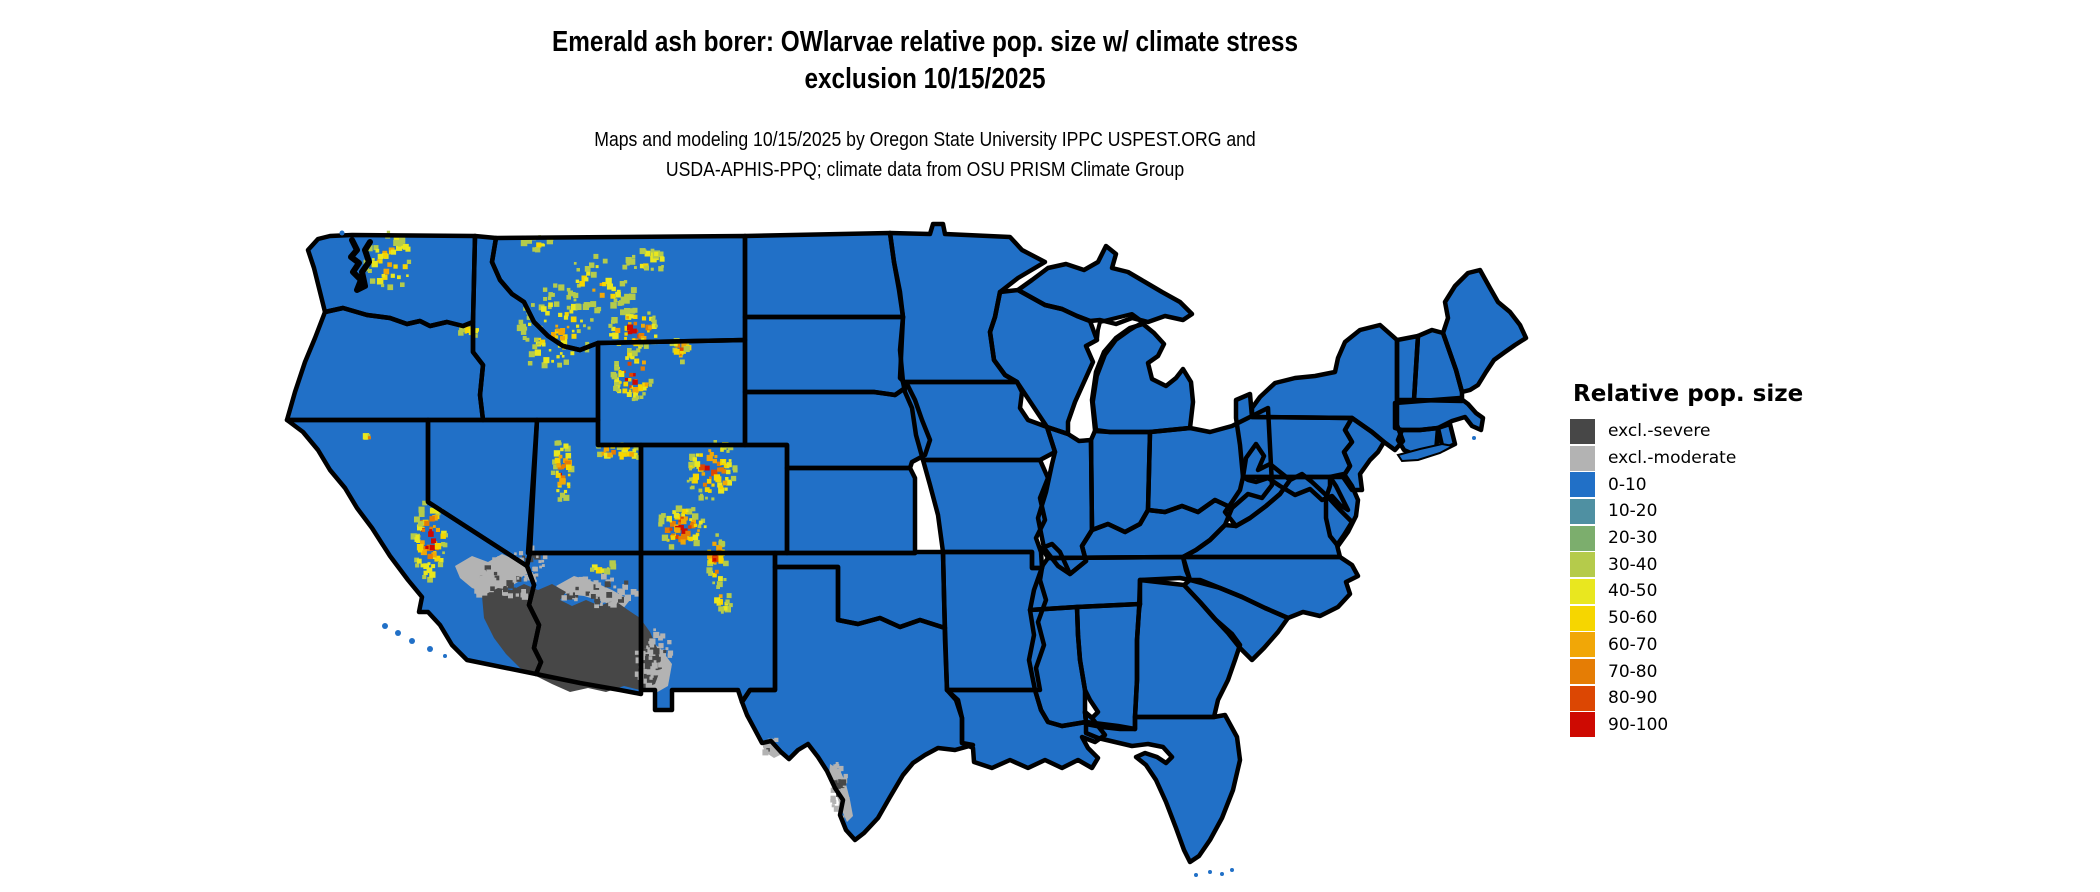  I want to click on state-wyoming, so click(671, 392).